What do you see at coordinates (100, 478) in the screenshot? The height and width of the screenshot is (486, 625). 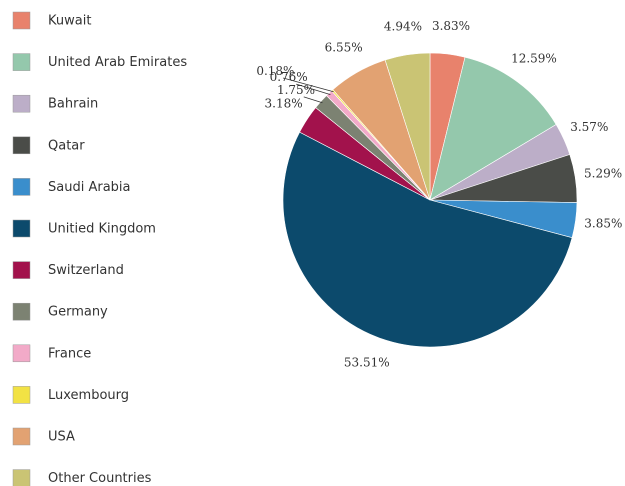 I see `legend-label: Other Countries` at bounding box center [100, 478].